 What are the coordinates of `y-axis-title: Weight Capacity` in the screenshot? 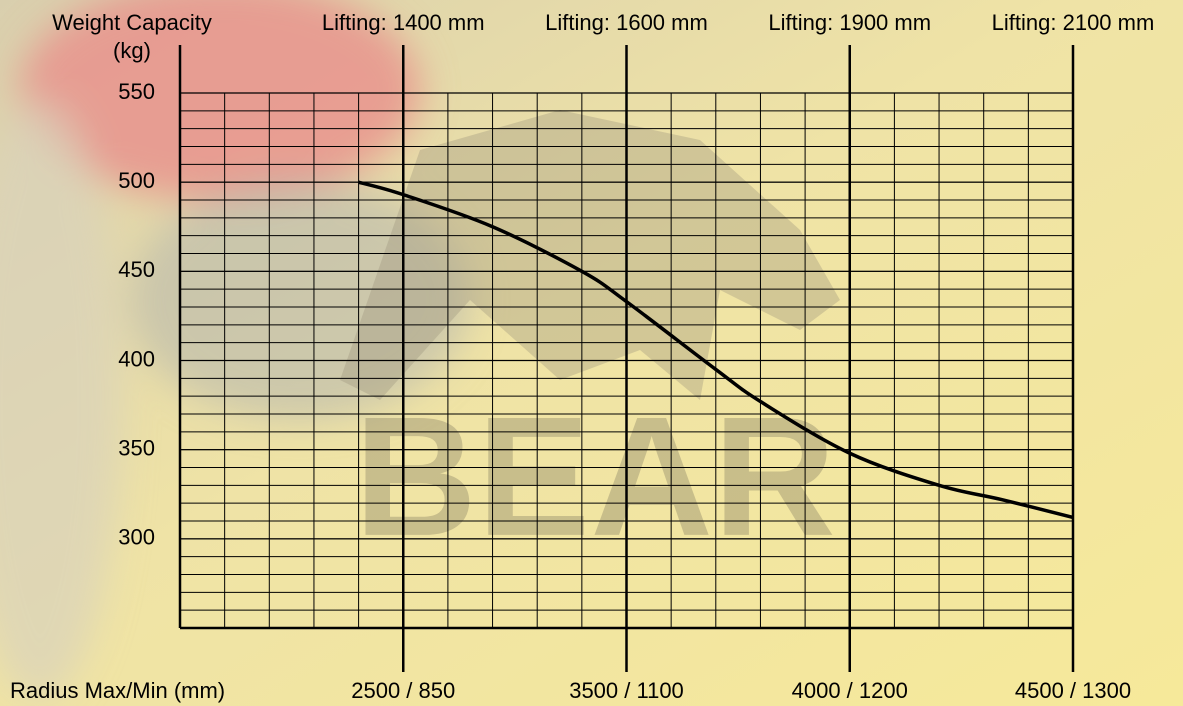 It's located at (132, 22).